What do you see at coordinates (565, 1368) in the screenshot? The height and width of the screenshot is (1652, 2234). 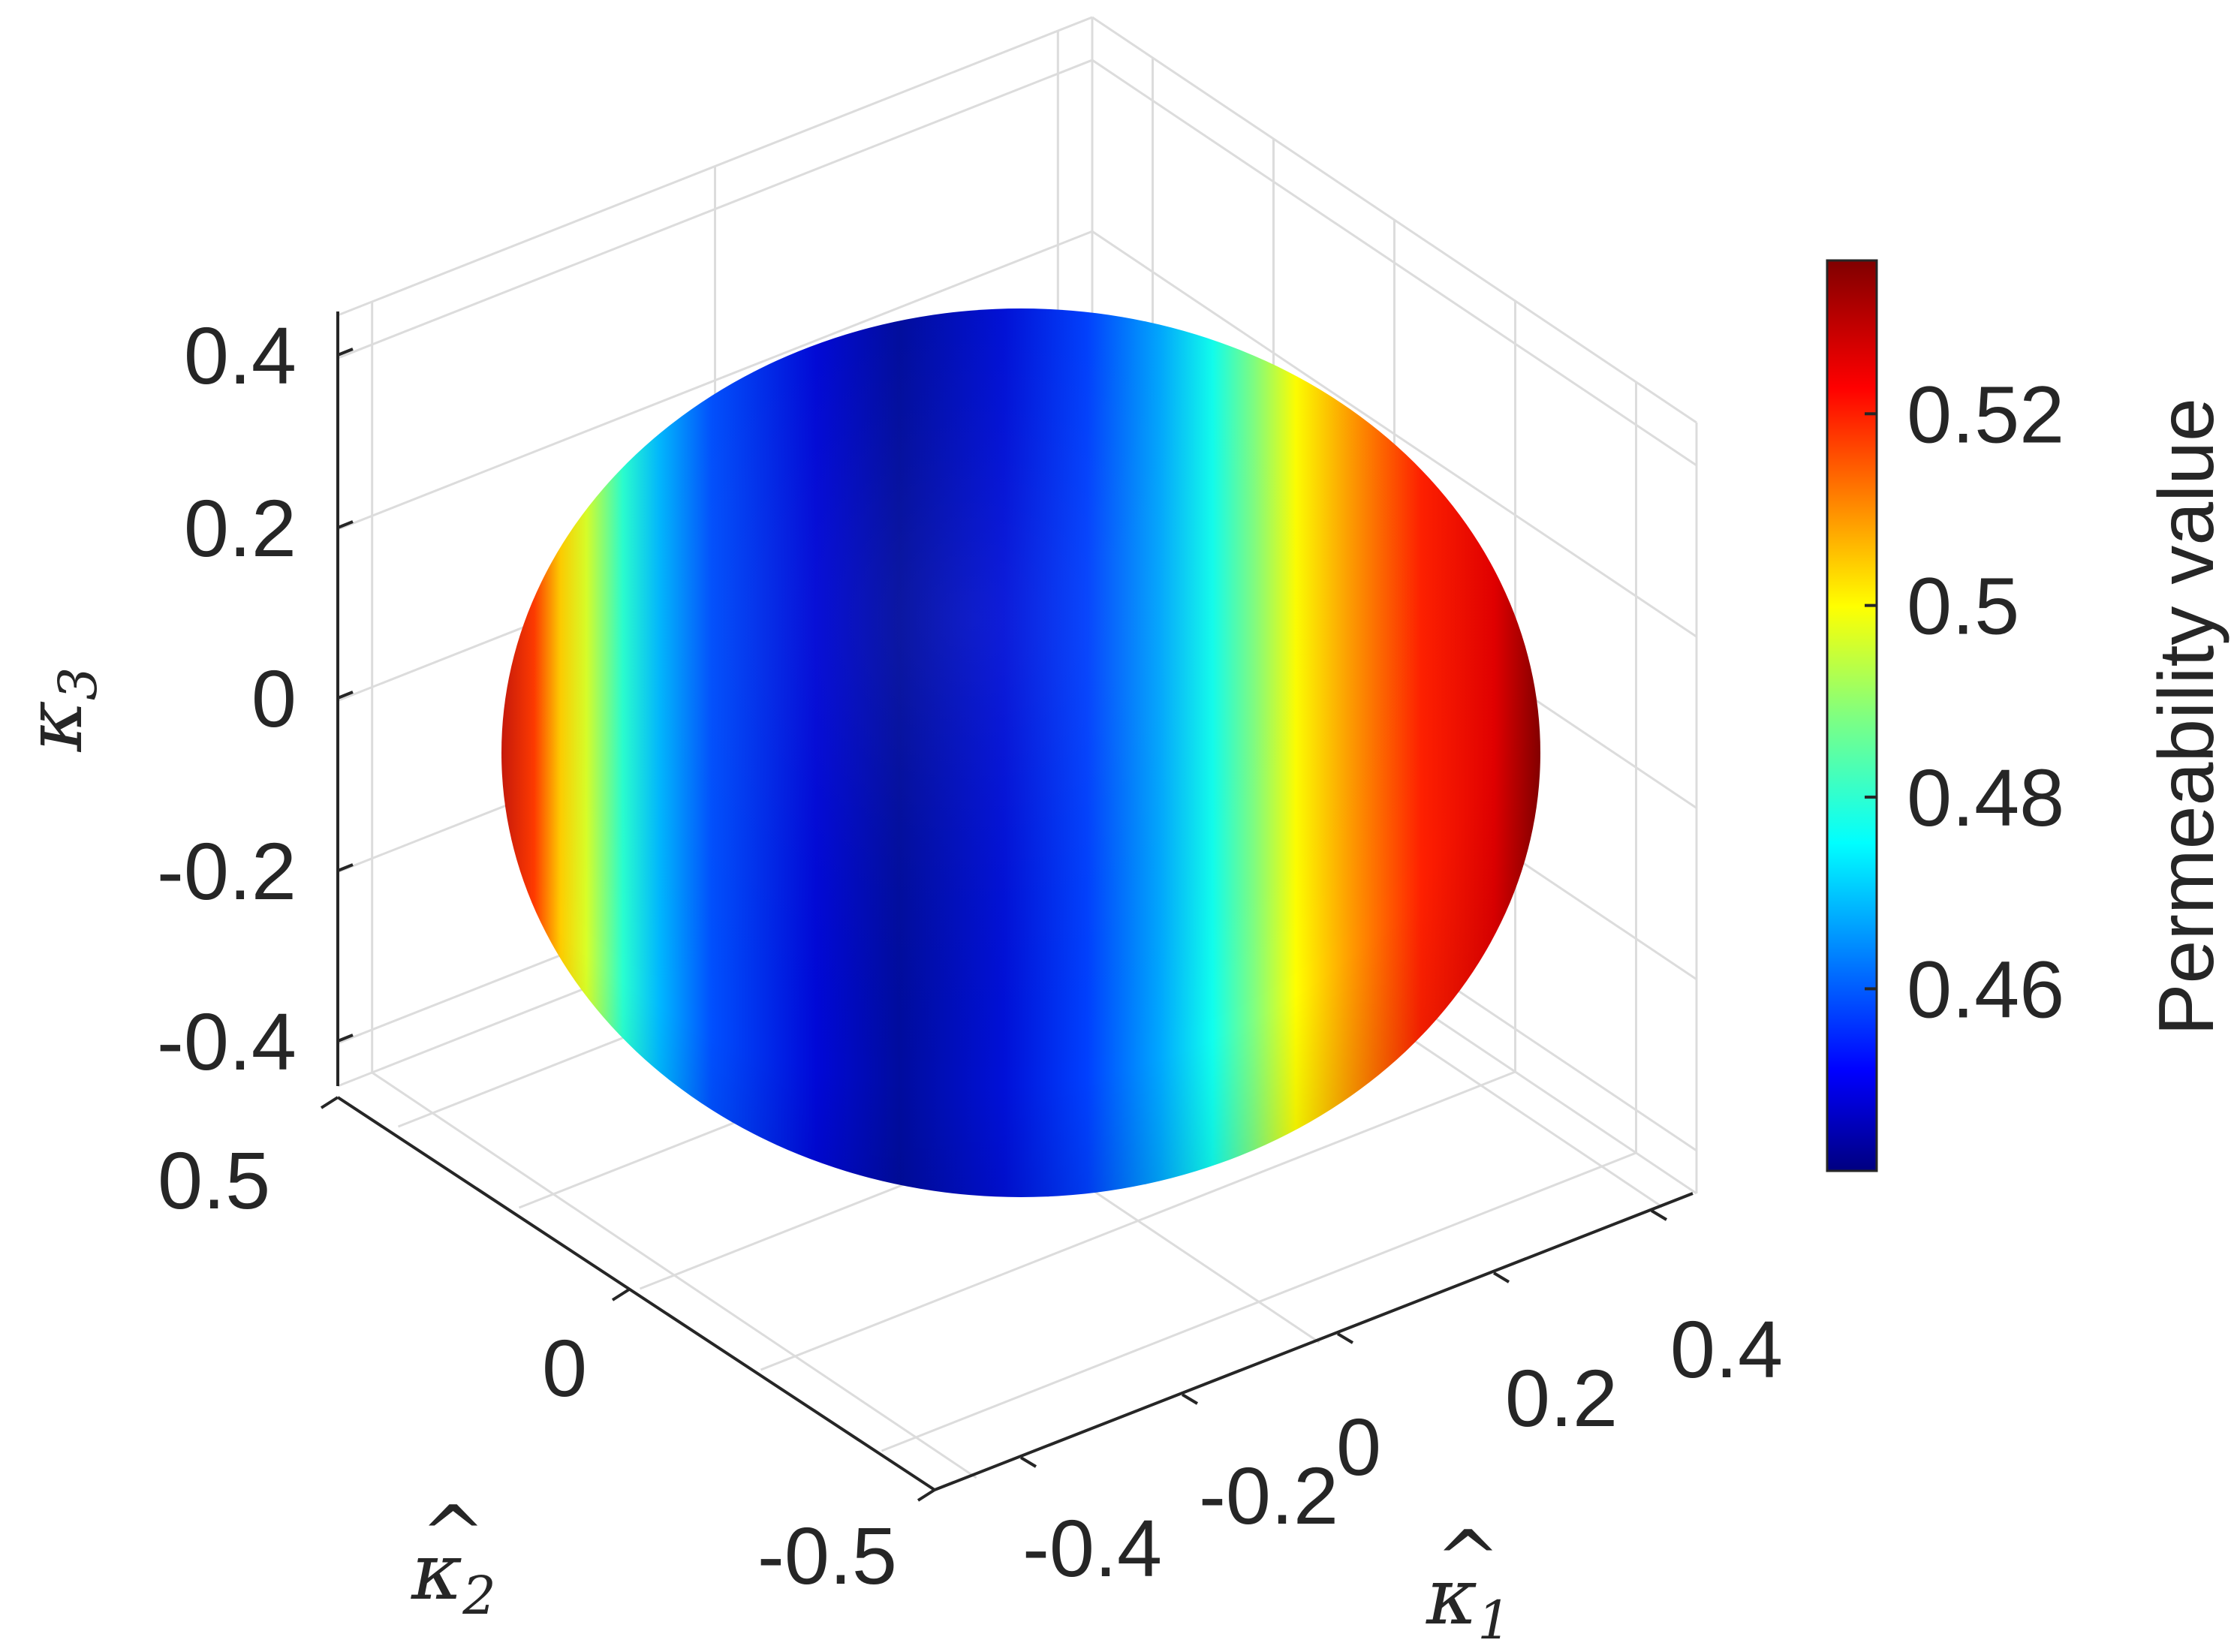 I see `y-tick-label: 0` at bounding box center [565, 1368].